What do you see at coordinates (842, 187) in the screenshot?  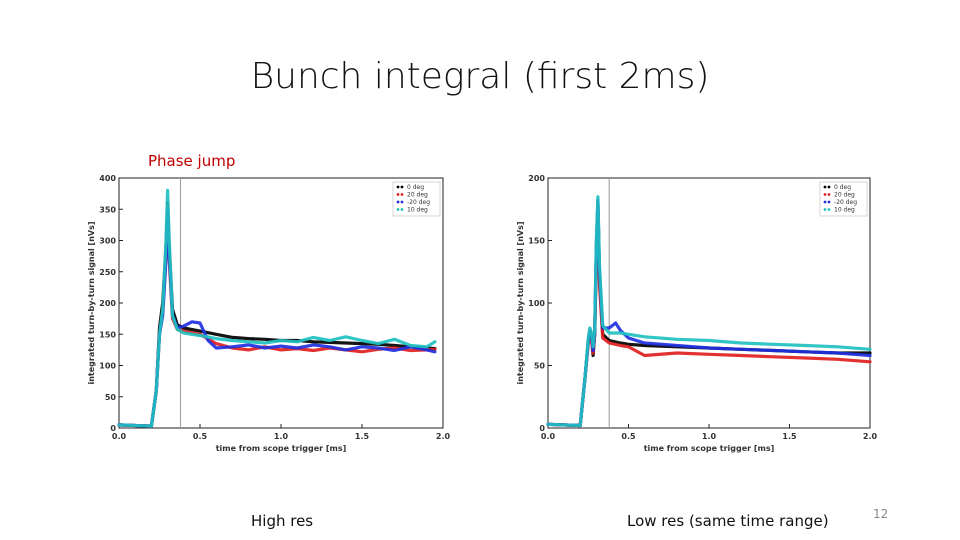 I see `low-res-legend-label: 0 deg` at bounding box center [842, 187].